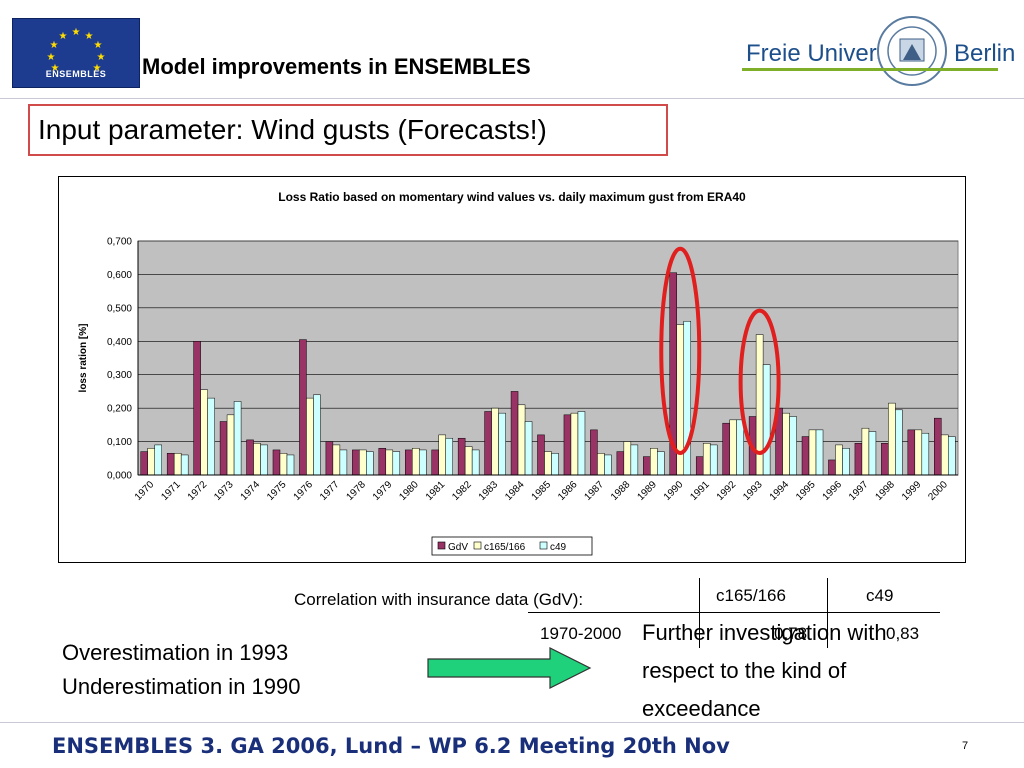  What do you see at coordinates (304, 491) in the screenshot?
I see `x-tick-label: 1976` at bounding box center [304, 491].